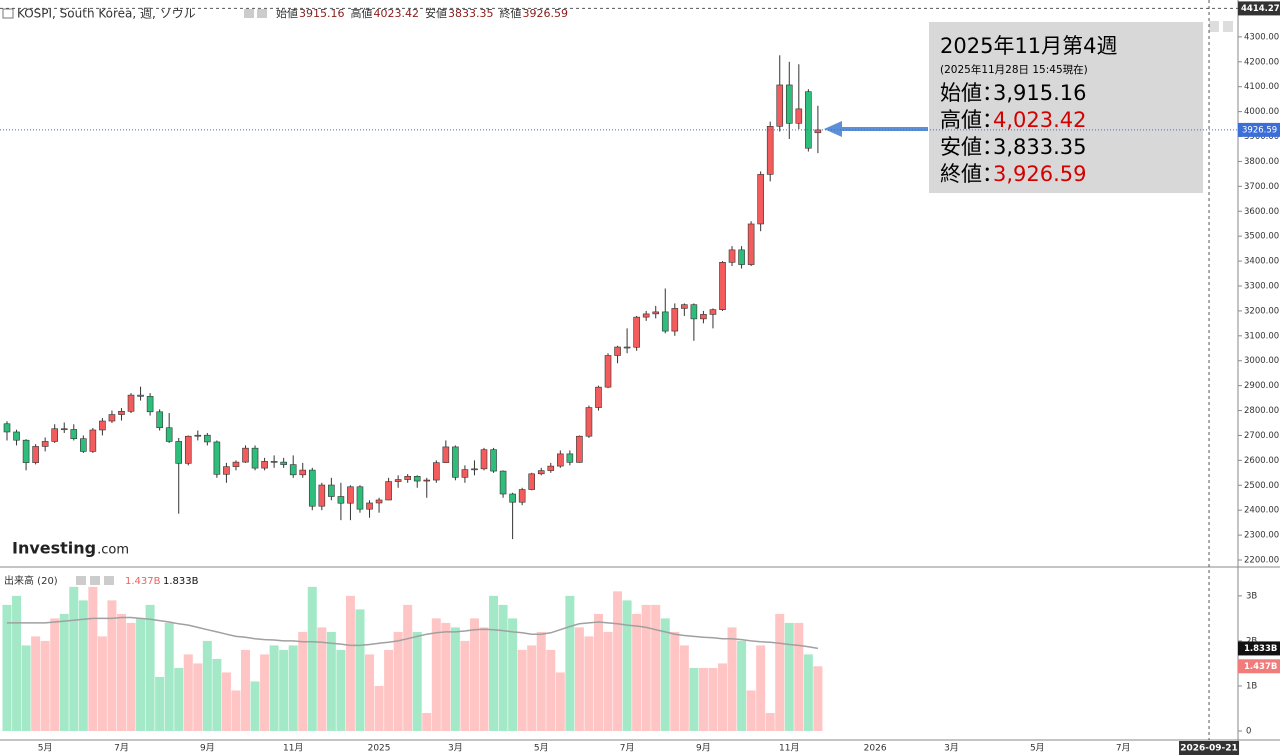  Describe the element at coordinates (1261, 486) in the screenshot. I see `y-tick-label: 2500.00` at that location.